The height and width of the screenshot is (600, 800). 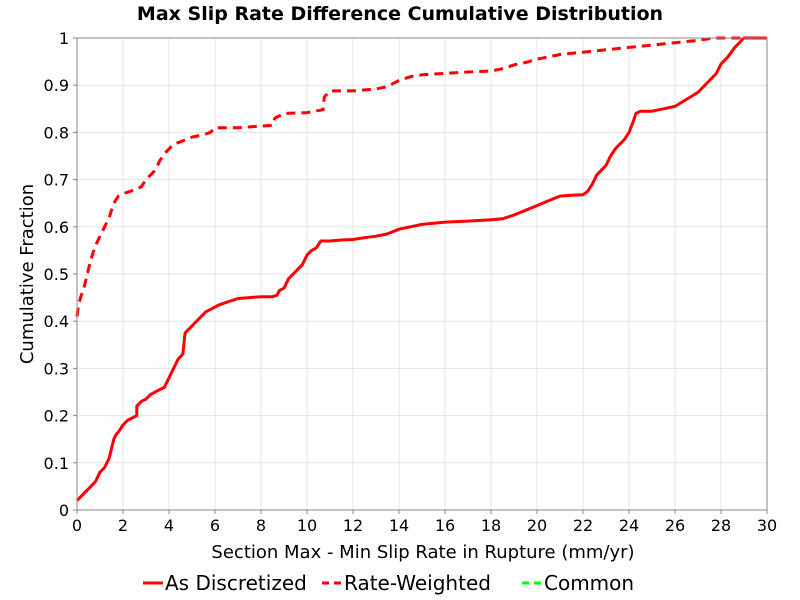 I want to click on x-tick-label: 24, so click(x=629, y=525).